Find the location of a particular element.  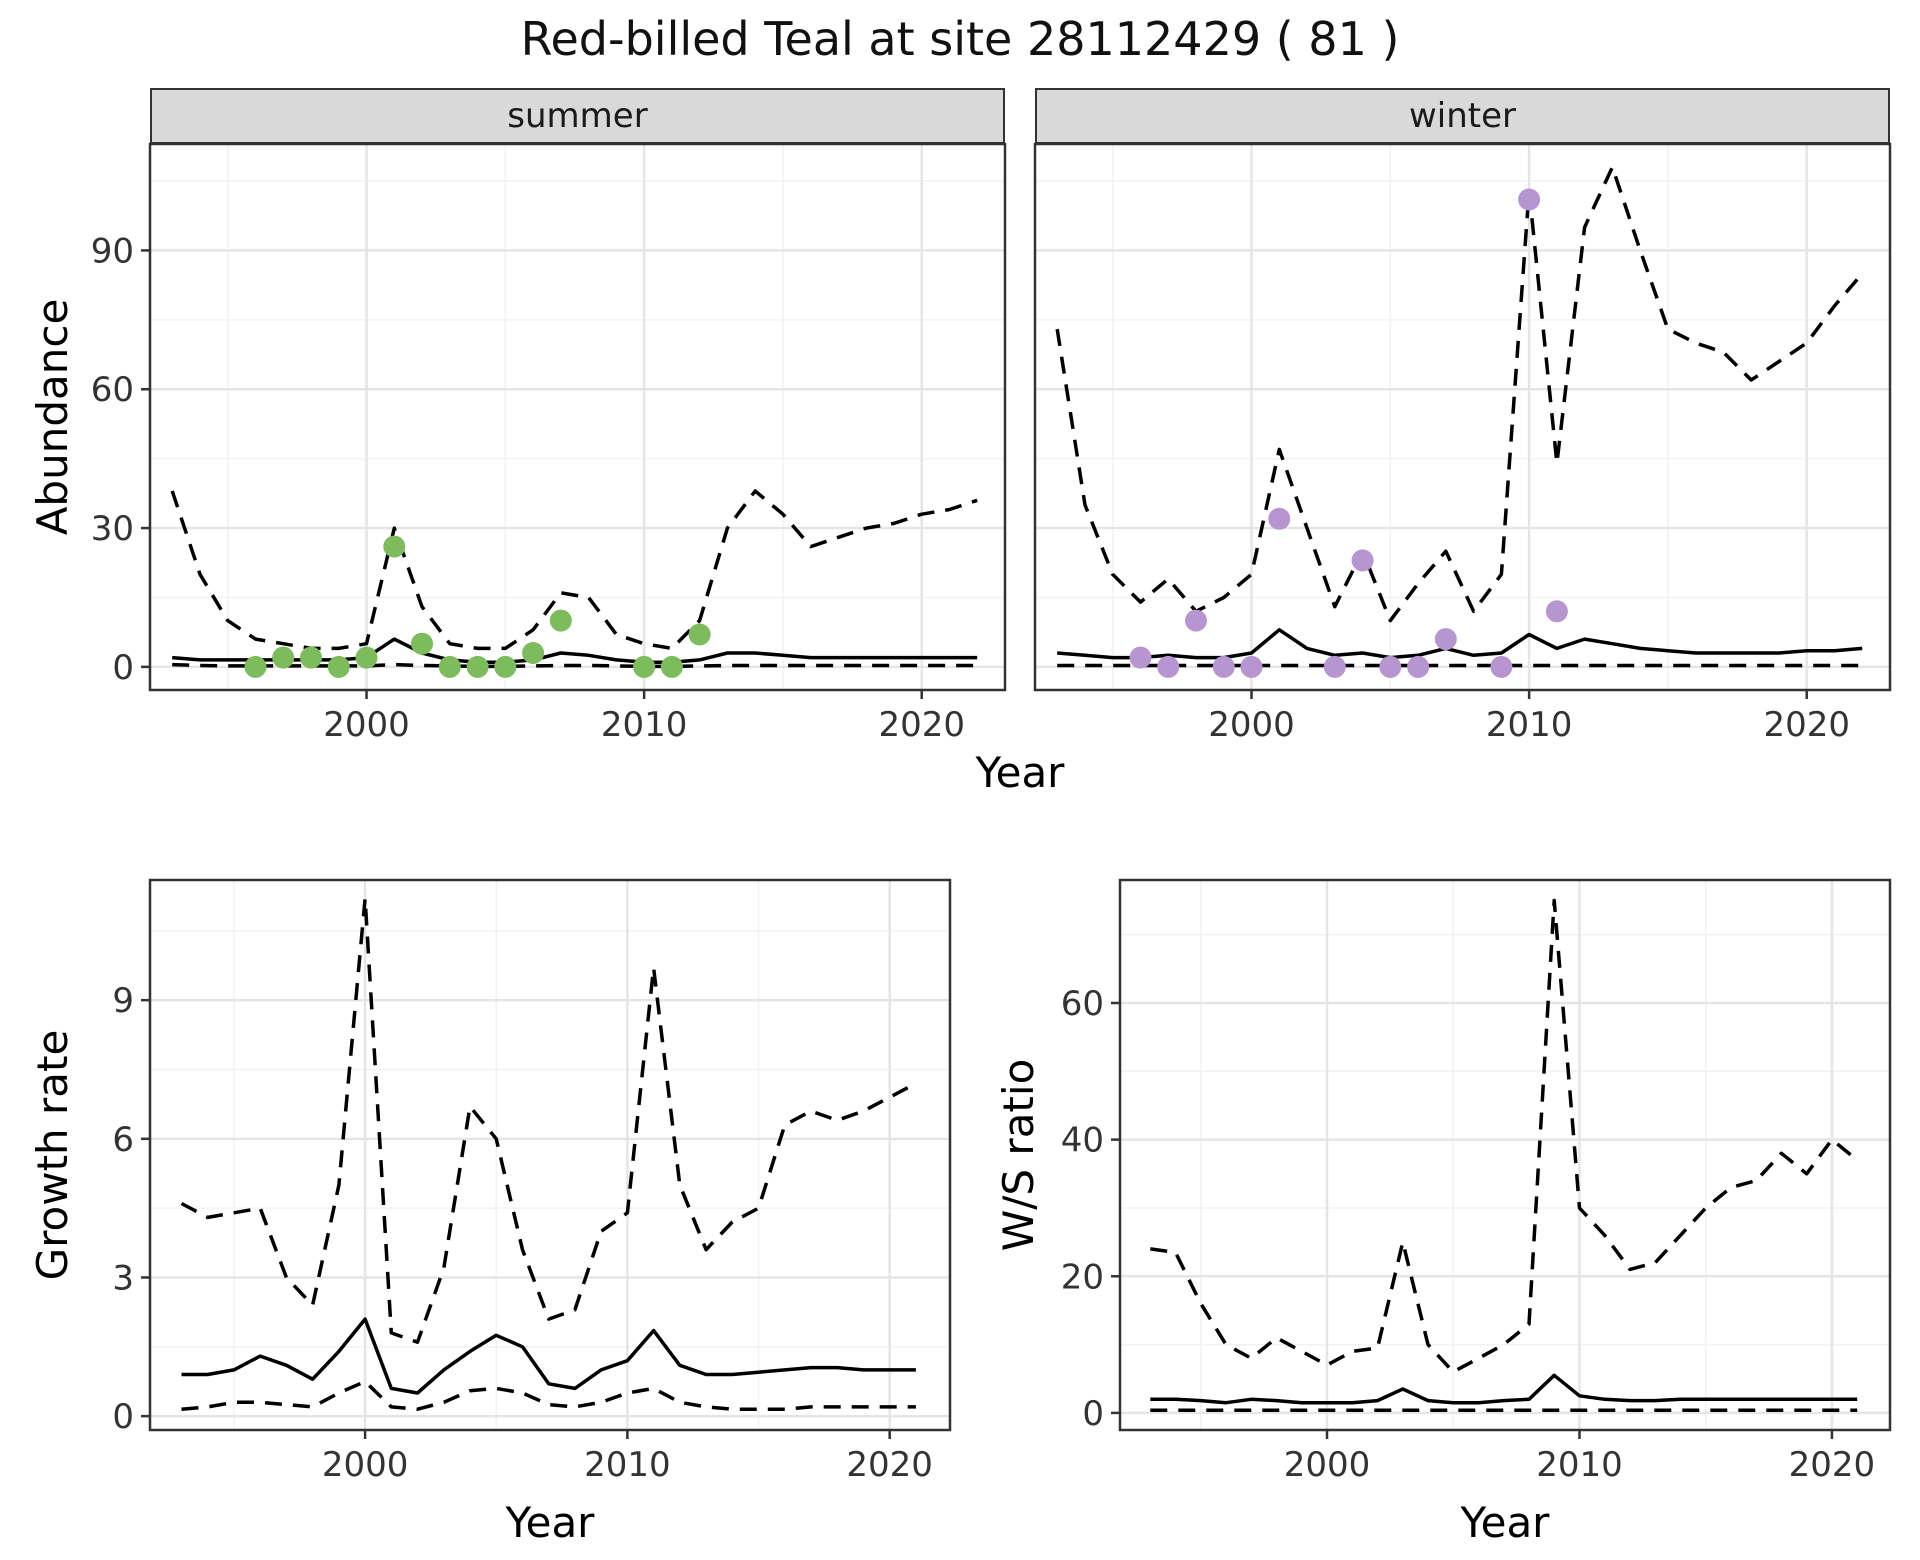

svg-text: 40 is located at coordinates (1082, 1141).